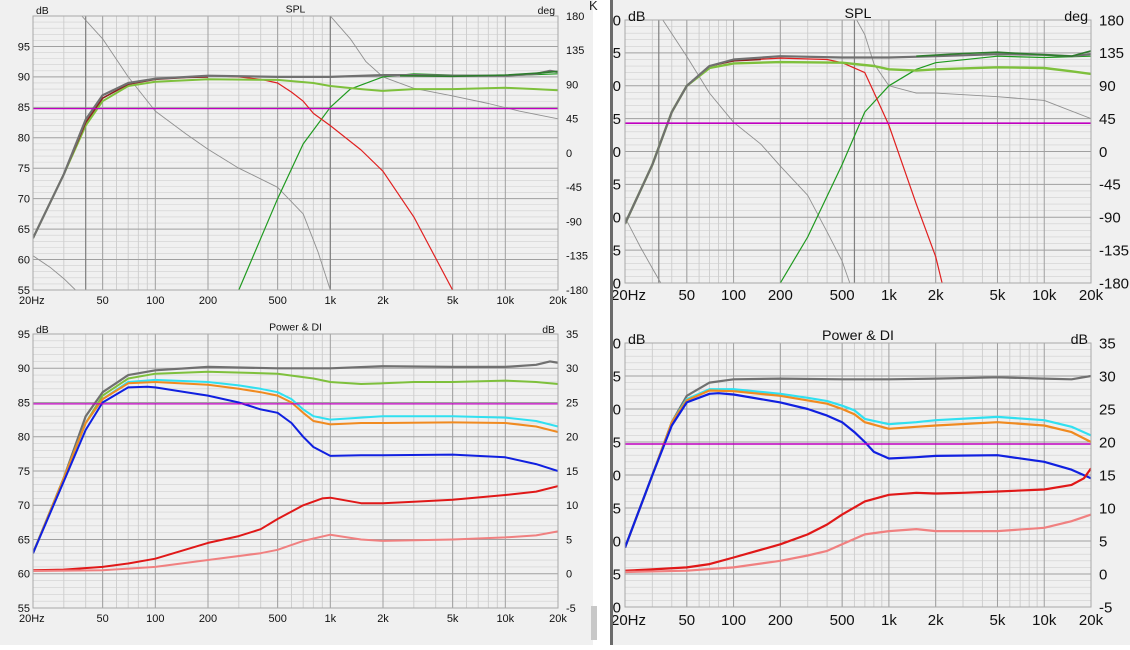  Describe the element at coordinates (24, 575) in the screenshot. I see `y-tick-label: 60` at that location.